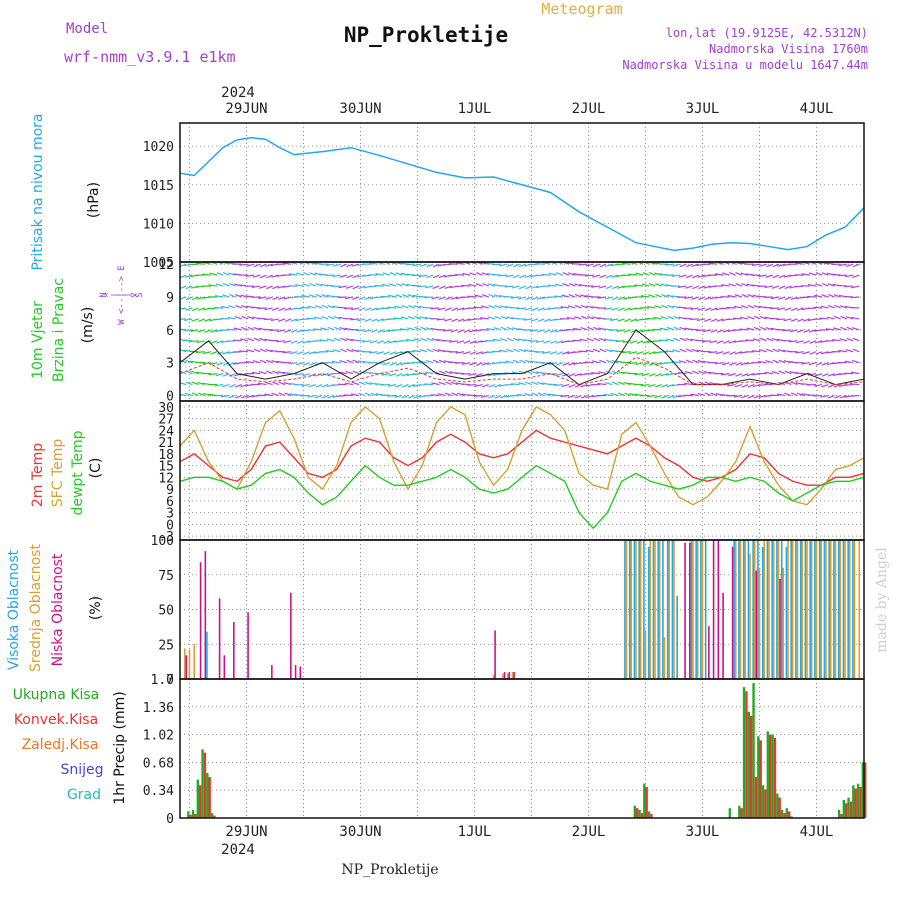 The width and height of the screenshot is (900, 900). I want to click on y-tick-label: 27, so click(166, 420).